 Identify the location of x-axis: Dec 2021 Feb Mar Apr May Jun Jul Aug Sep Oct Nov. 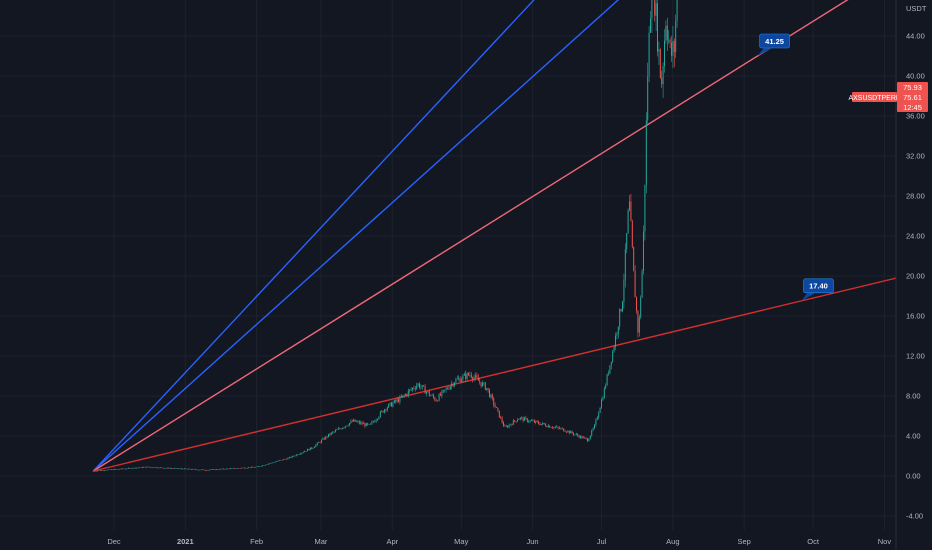
(448, 540).